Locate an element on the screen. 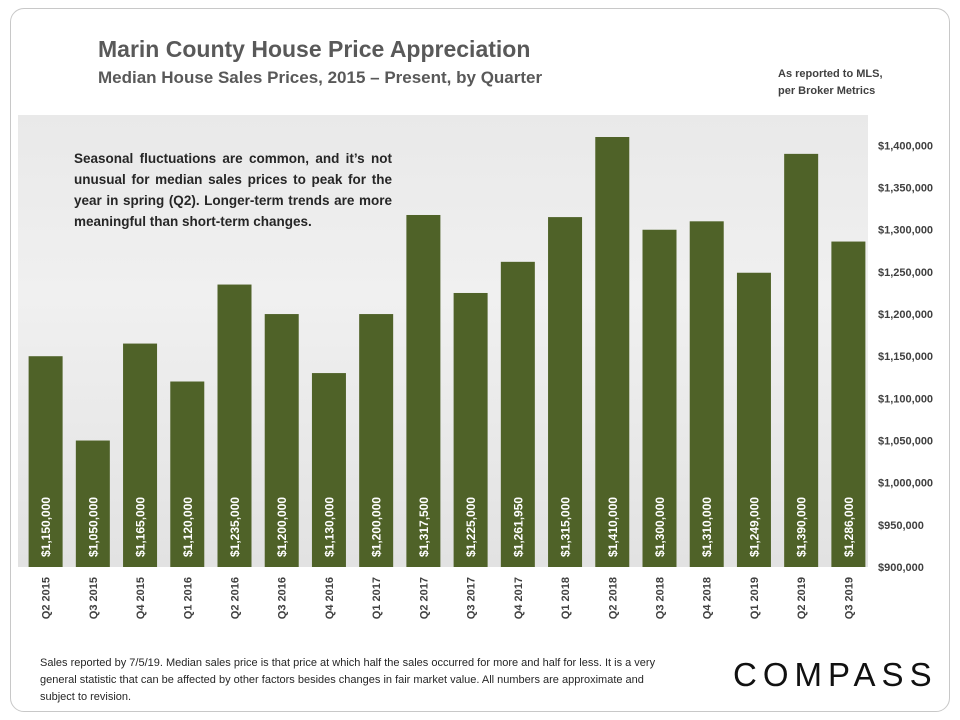  bar-data-label: $1,235,000 is located at coordinates (235, 527).